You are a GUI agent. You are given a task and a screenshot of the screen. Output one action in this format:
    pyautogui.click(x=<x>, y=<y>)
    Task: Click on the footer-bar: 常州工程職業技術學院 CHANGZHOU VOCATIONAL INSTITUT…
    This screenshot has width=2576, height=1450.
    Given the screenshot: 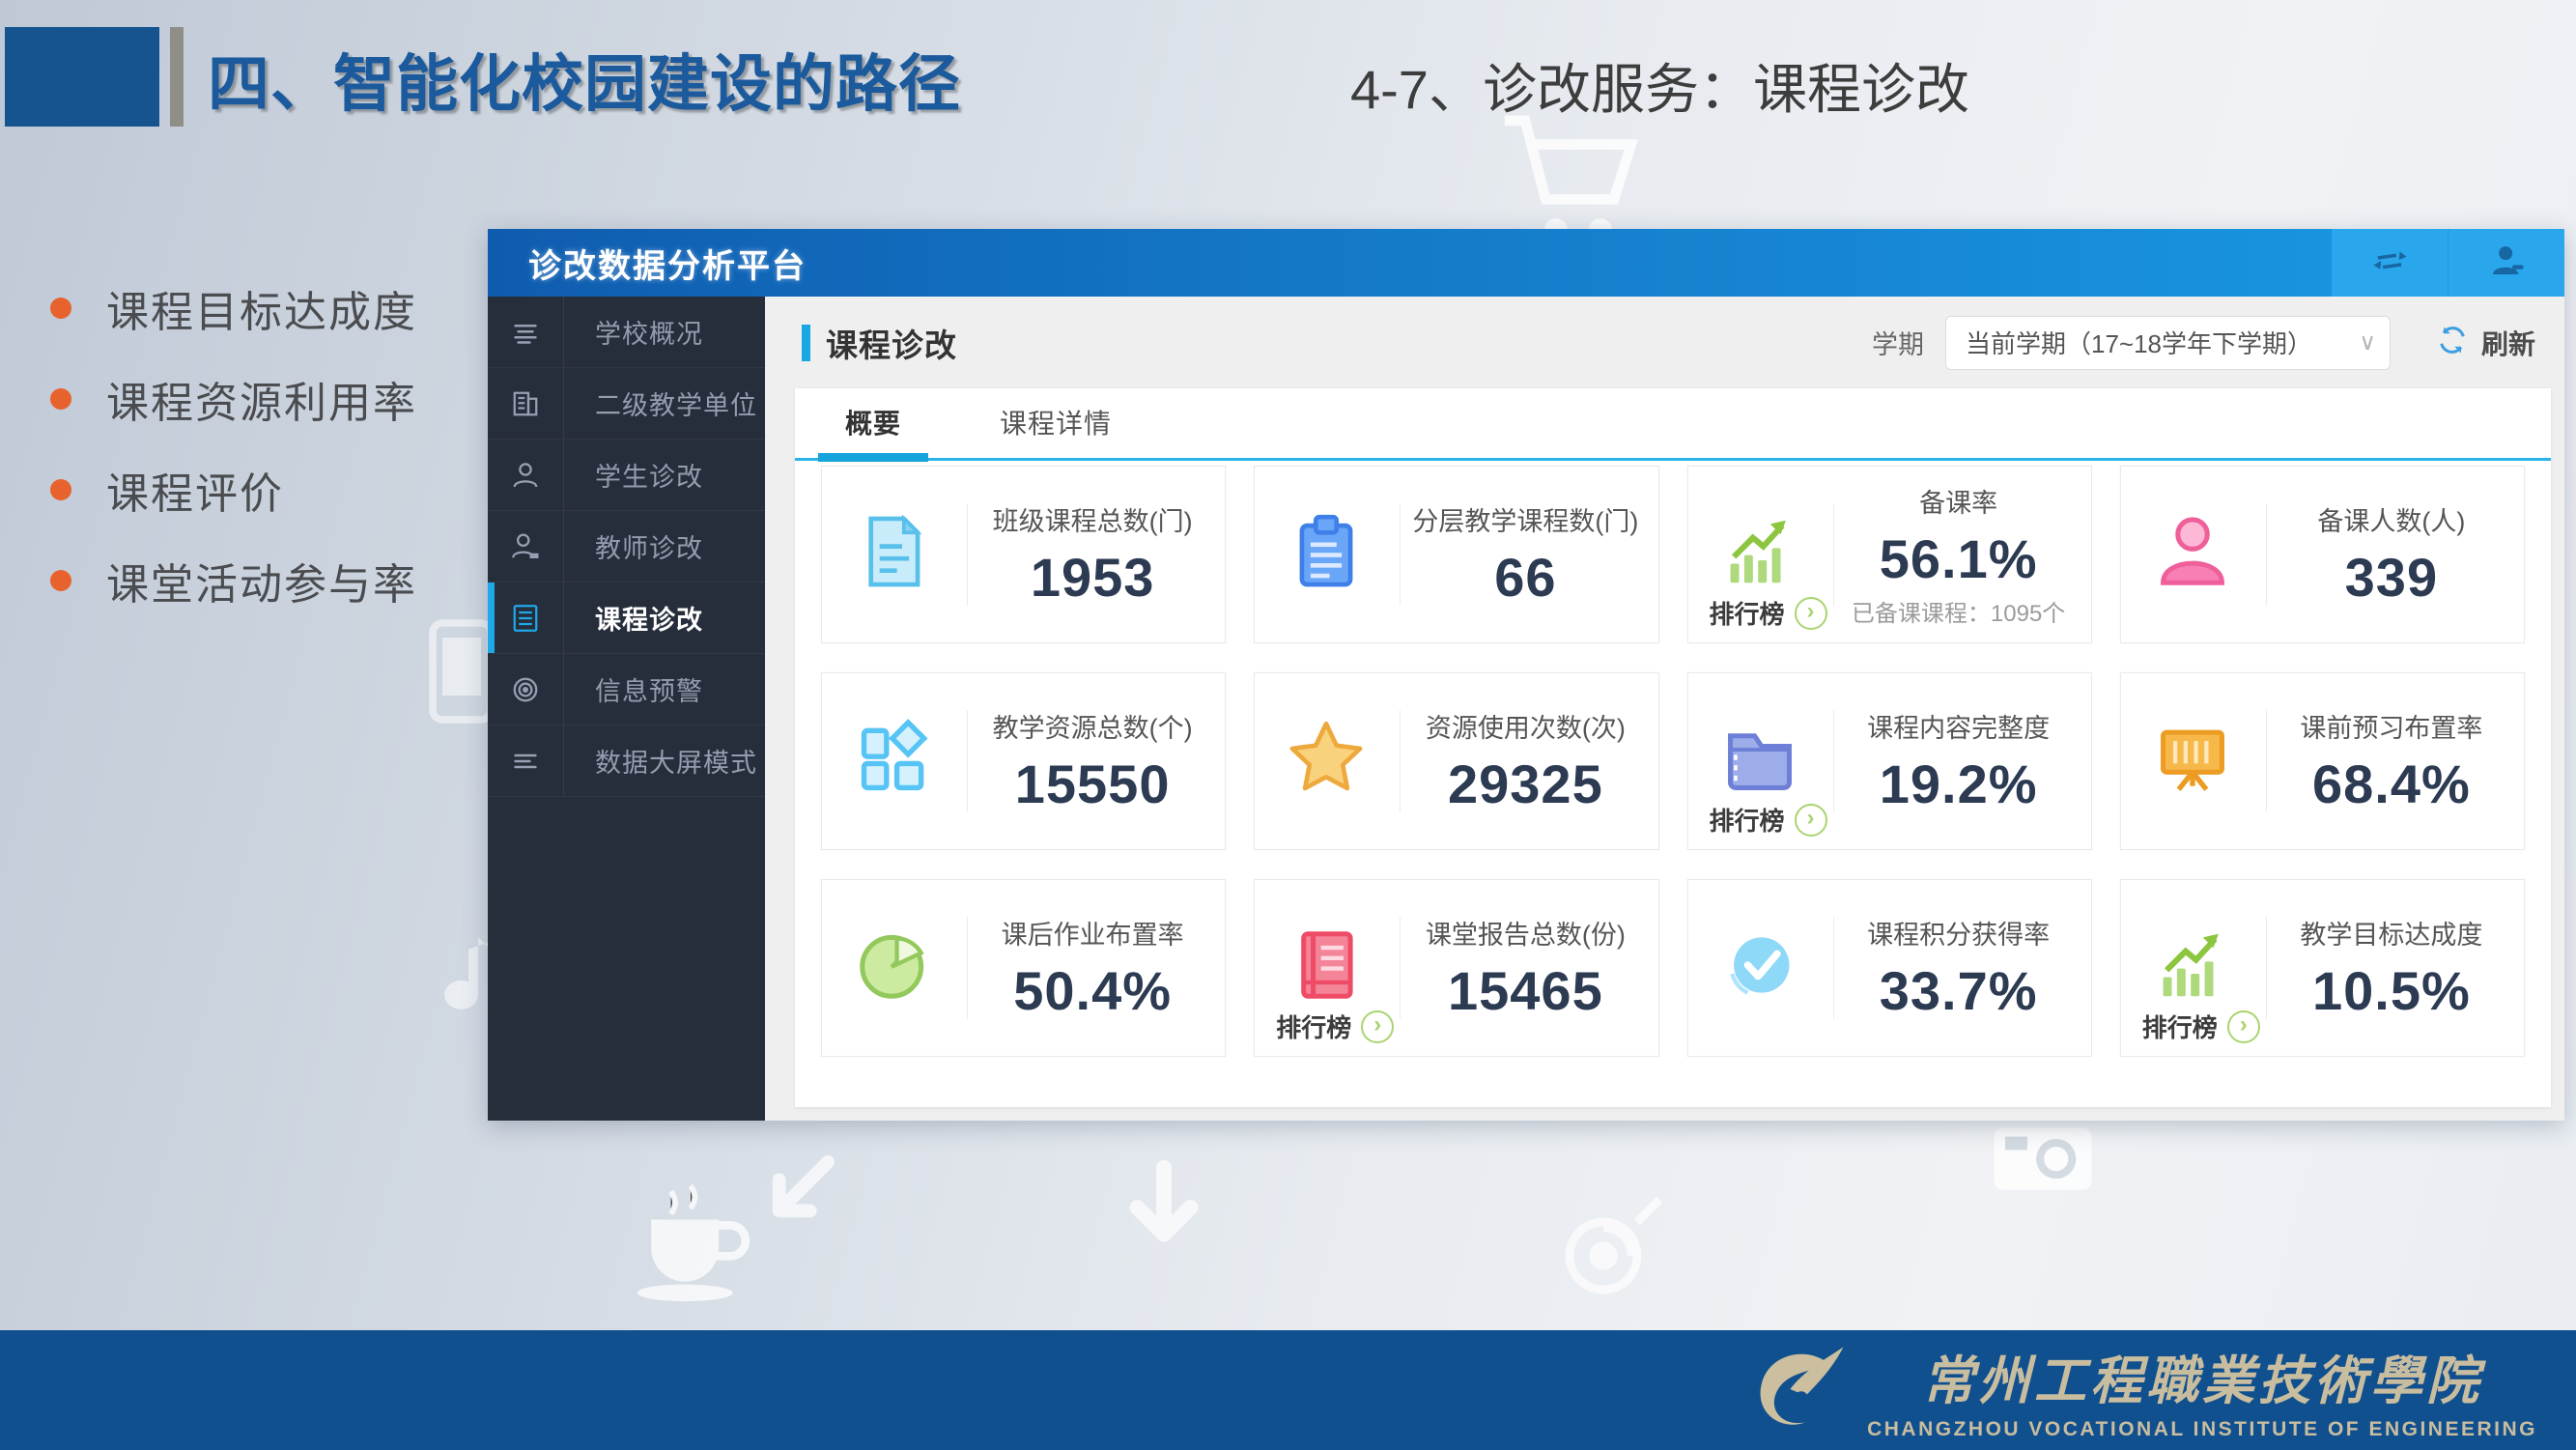 What is the action you would take?
    pyautogui.click(x=1288, y=1390)
    